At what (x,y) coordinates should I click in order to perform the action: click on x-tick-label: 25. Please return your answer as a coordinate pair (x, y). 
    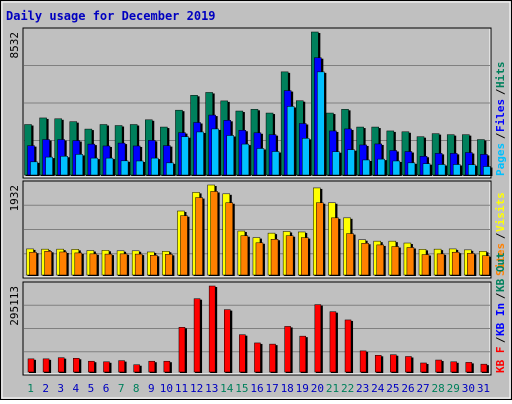
    Looking at the image, I should click on (392, 388).